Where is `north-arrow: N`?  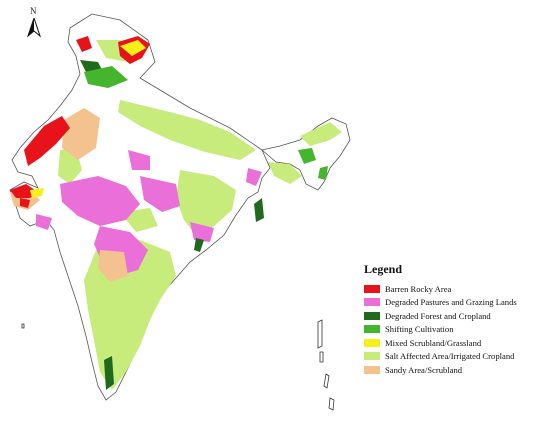 north-arrow: N is located at coordinates (34, 23).